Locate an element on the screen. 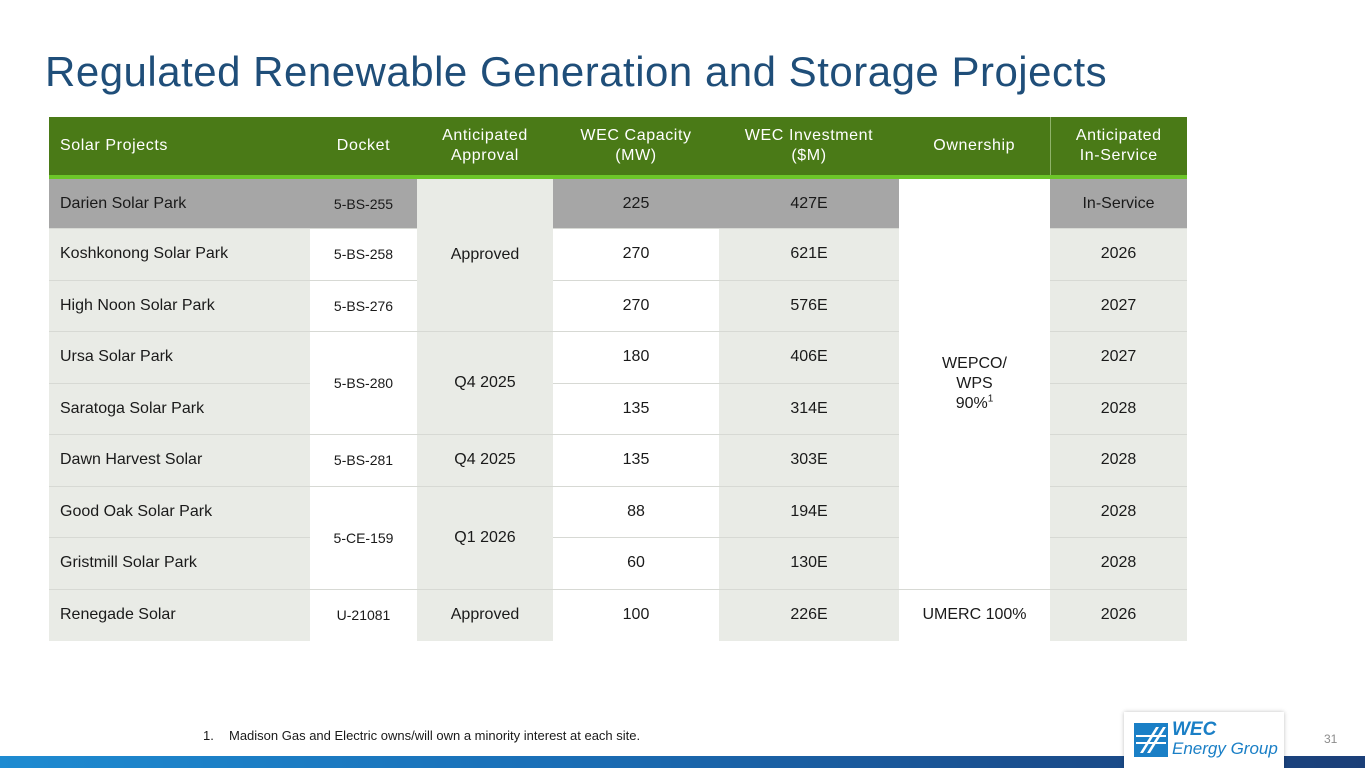 The height and width of the screenshot is (768, 1365). header-anticipated-approval: Anticipated Approval is located at coordinates (485, 148).